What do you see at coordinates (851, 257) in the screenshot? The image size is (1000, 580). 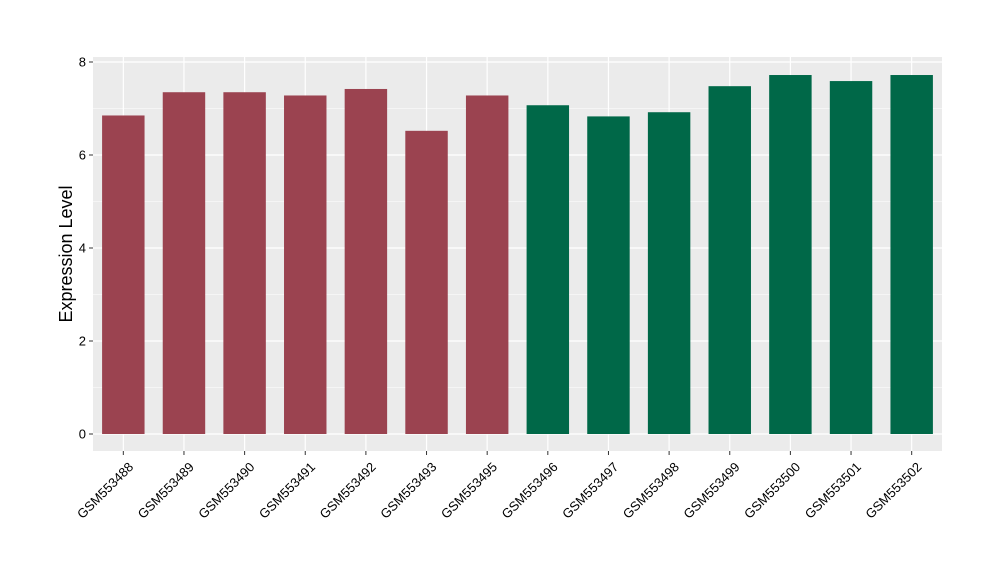 I see `bar-GSM553501` at bounding box center [851, 257].